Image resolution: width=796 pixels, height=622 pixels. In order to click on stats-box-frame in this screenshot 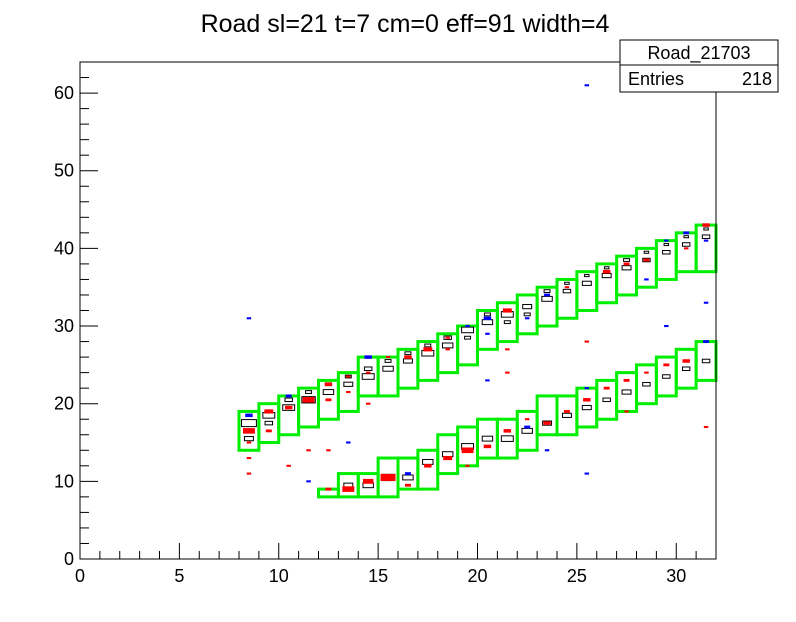, I will do `click(699, 66)`.